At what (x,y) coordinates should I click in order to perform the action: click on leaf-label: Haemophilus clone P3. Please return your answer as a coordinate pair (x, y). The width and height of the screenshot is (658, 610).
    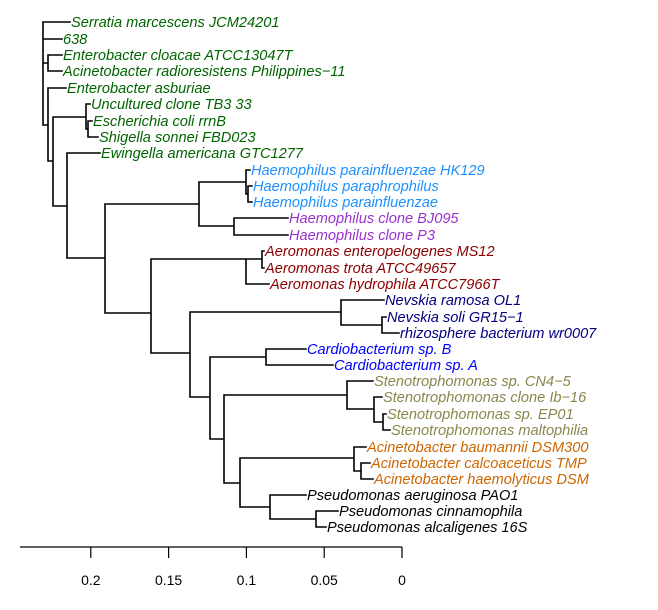
    Looking at the image, I should click on (362, 236).